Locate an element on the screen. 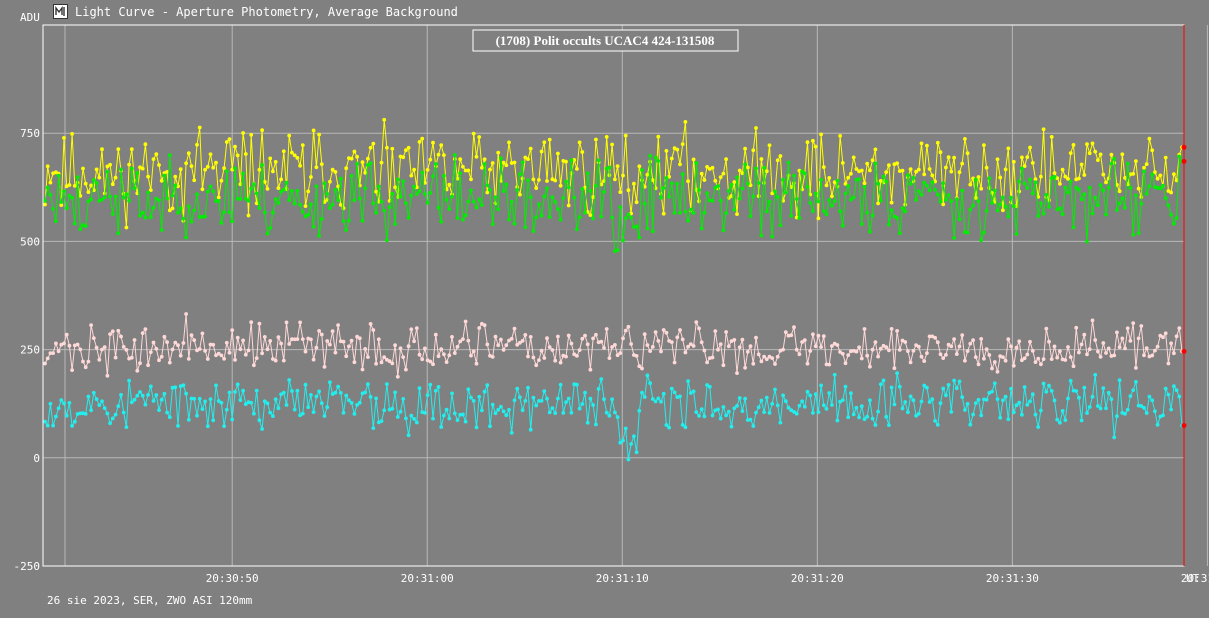  light-curve-app-icon is located at coordinates (60, 11).